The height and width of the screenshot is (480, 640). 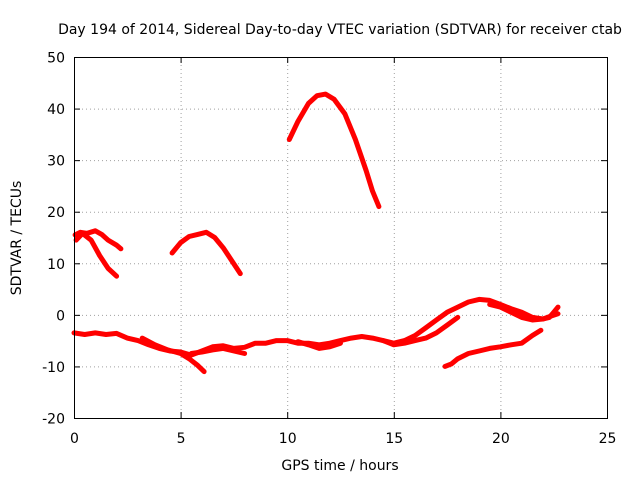 What do you see at coordinates (181, 439) in the screenshot?
I see `x-tick-label: 5` at bounding box center [181, 439].